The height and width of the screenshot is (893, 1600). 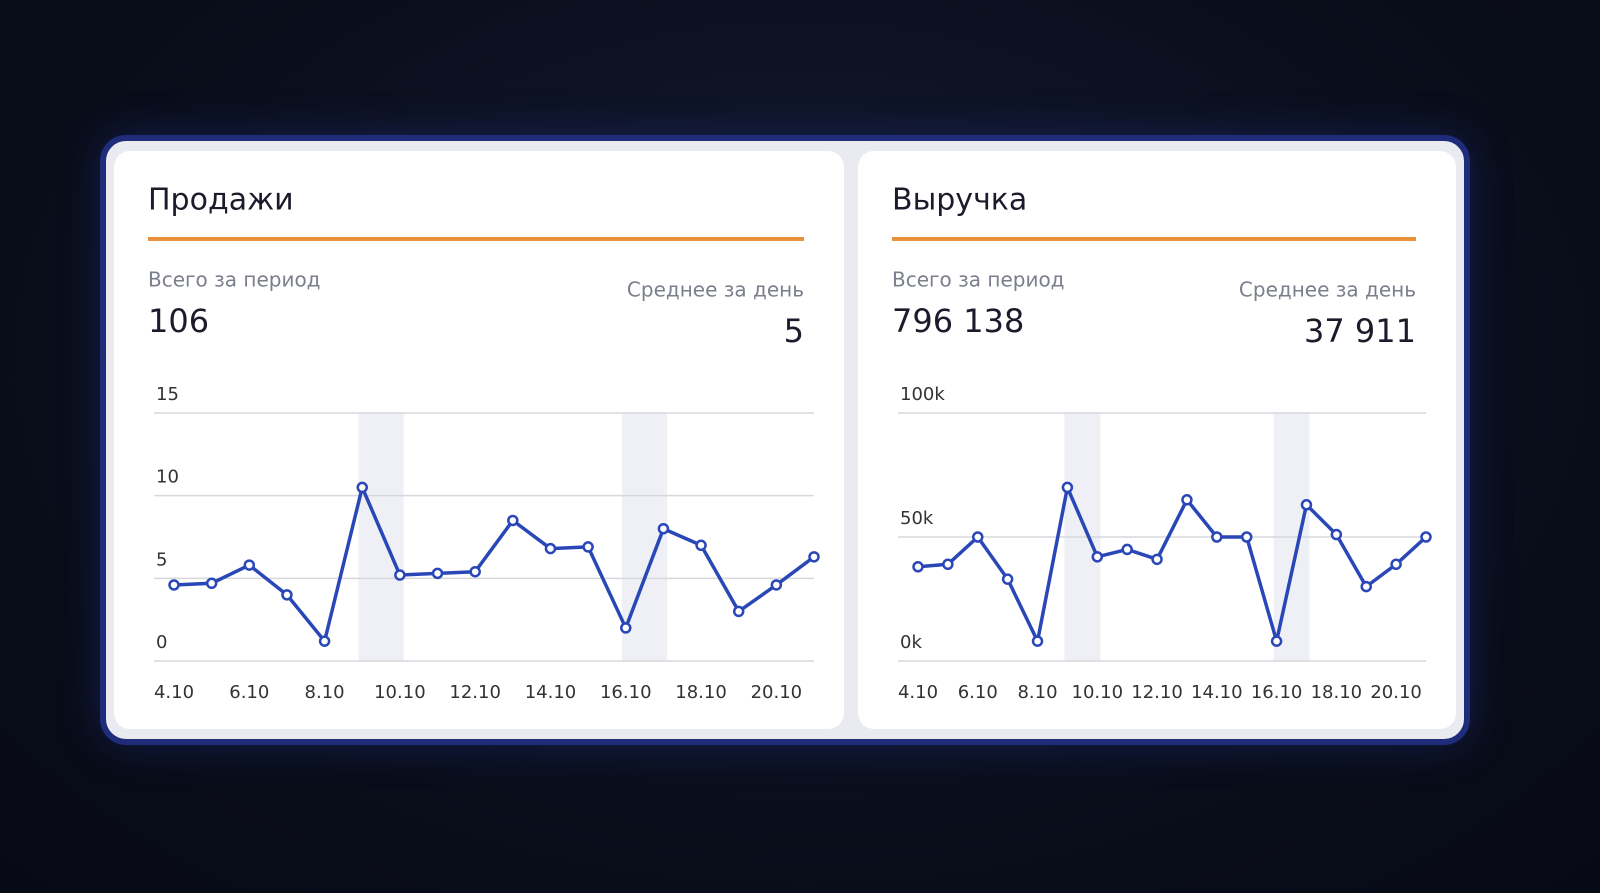 What do you see at coordinates (958, 321) in the screenshot?
I see `summary-value: 796 138` at bounding box center [958, 321].